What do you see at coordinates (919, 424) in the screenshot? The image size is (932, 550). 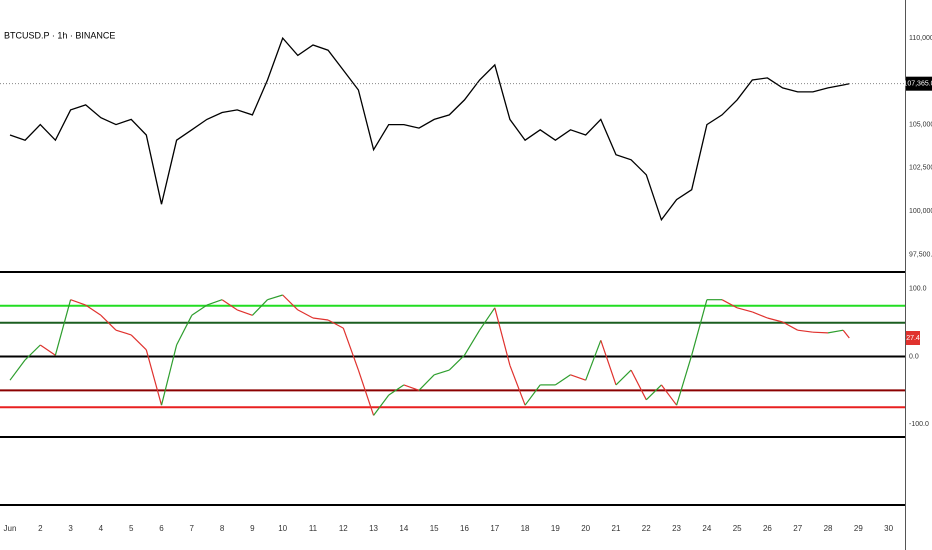 I see `y-tick-label: -100.0` at bounding box center [919, 424].